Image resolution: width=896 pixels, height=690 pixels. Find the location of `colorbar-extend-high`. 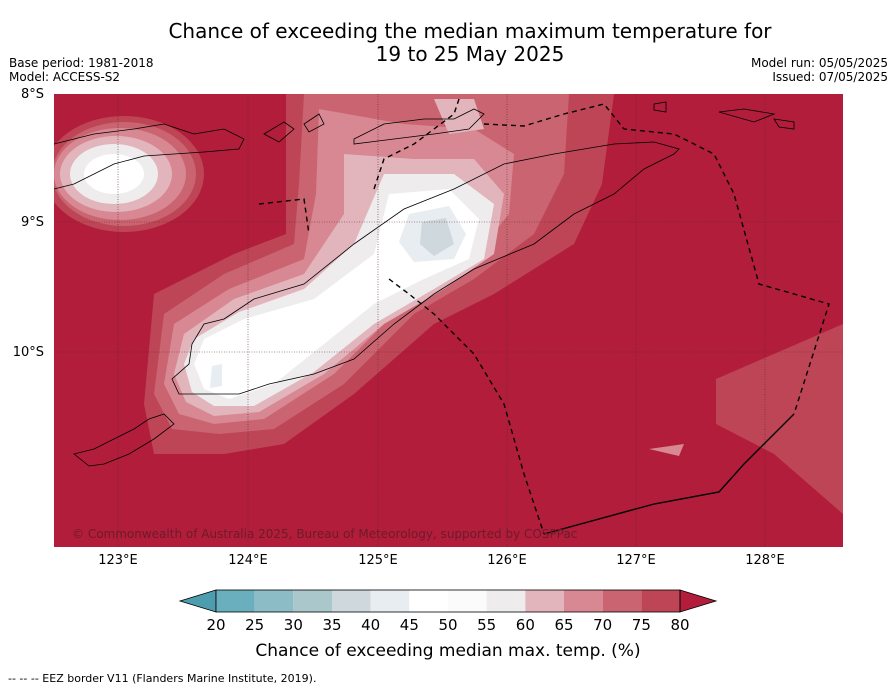

colorbar-extend-high is located at coordinates (698, 601).